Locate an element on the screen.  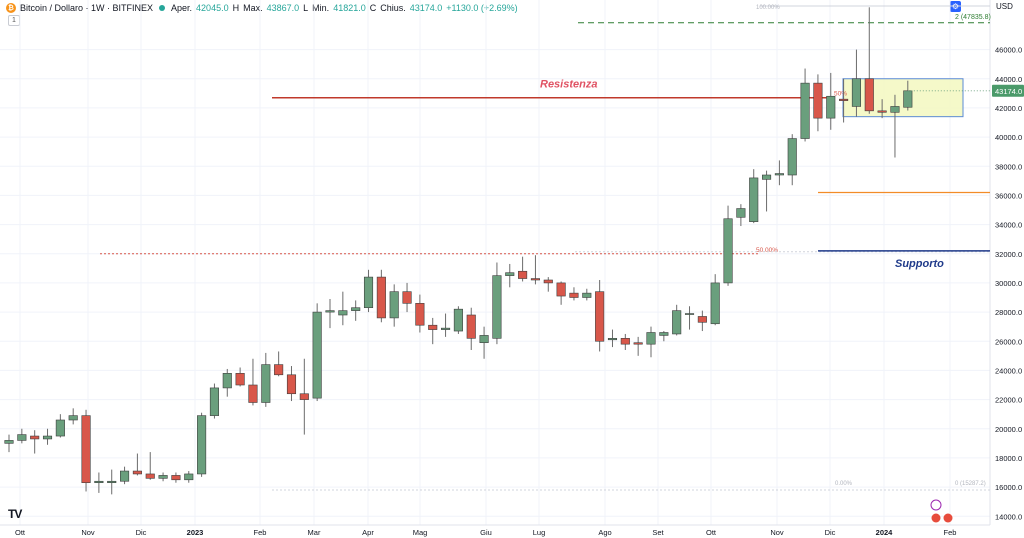
y-tick-label: 20000.0 is located at coordinates (1008, 429).